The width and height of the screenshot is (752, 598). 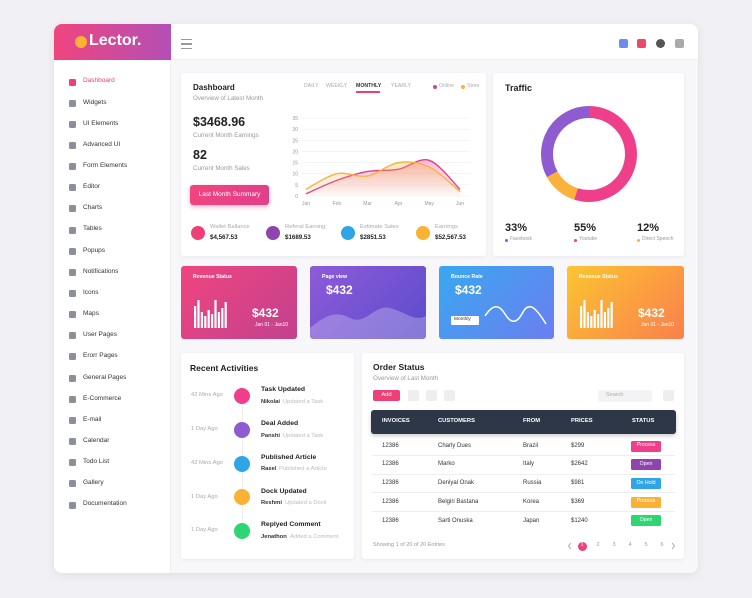 What do you see at coordinates (401, 86) in the screenshot?
I see `tab: YEARLY` at bounding box center [401, 86].